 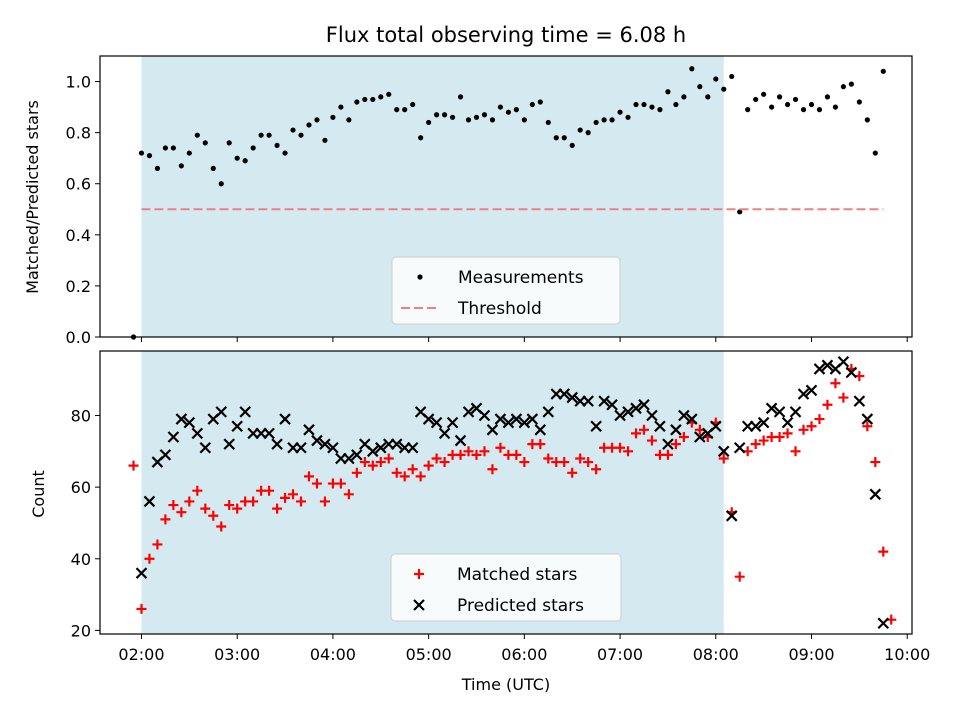 What do you see at coordinates (78, 82) in the screenshot?
I see `top-y-tick-label: 1.0` at bounding box center [78, 82].